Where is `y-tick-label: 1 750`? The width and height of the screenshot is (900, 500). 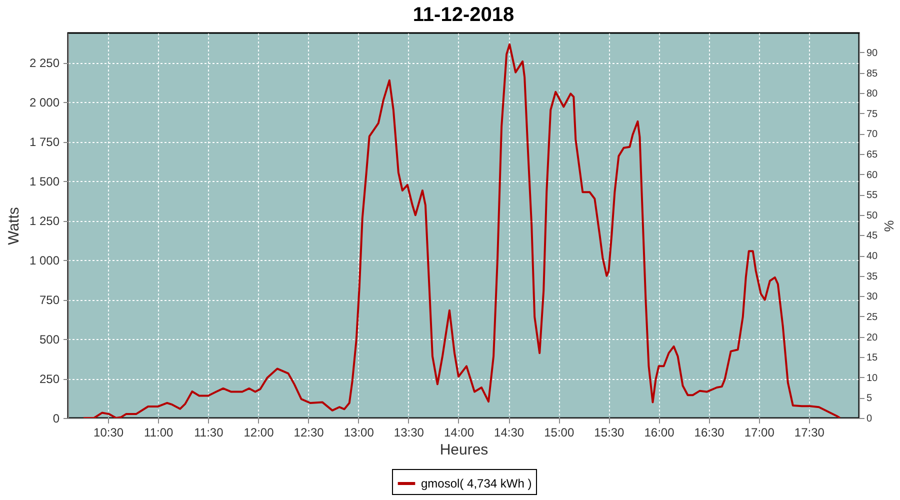 y-tick-label: 1 750 is located at coordinates (44, 142).